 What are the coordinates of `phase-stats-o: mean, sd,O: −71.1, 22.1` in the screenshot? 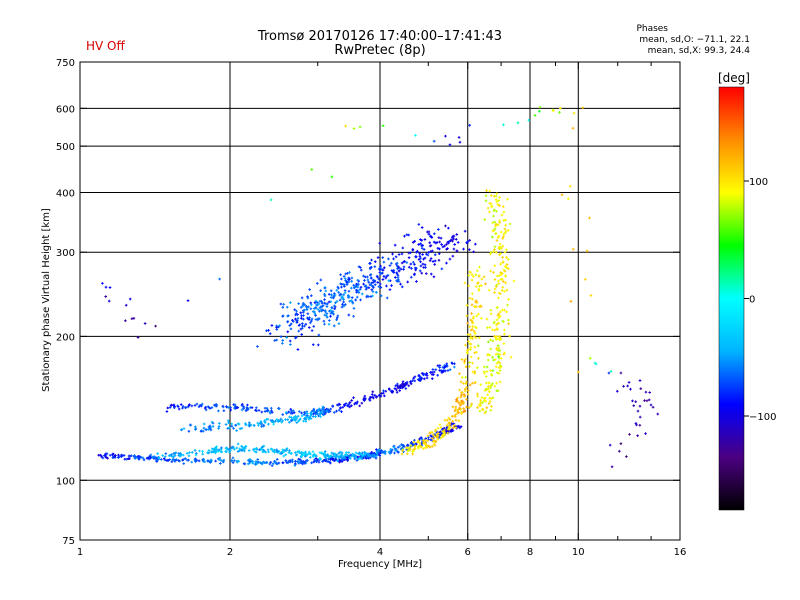 It's located at (694, 40).